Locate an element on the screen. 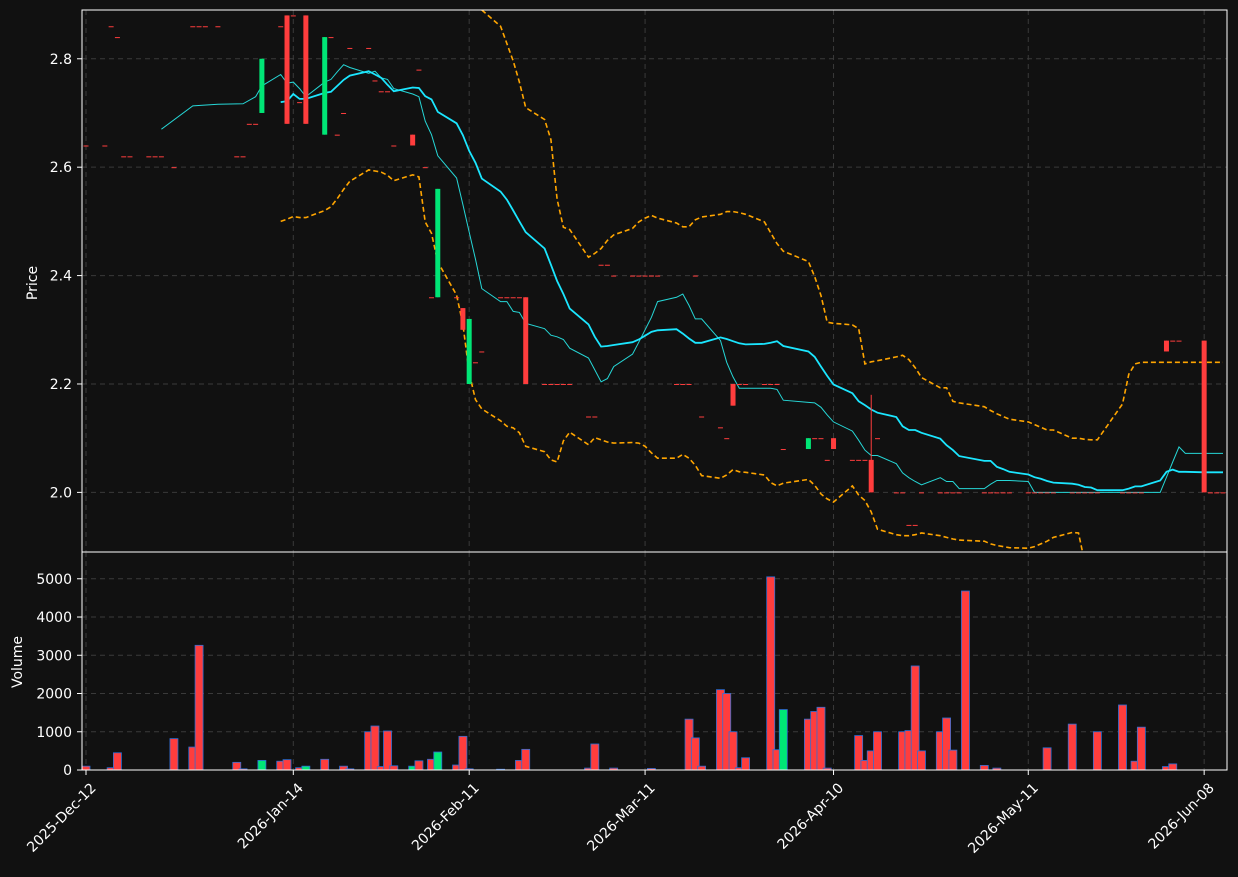  price-y-tick-label: 2.0 is located at coordinates (61, 493).